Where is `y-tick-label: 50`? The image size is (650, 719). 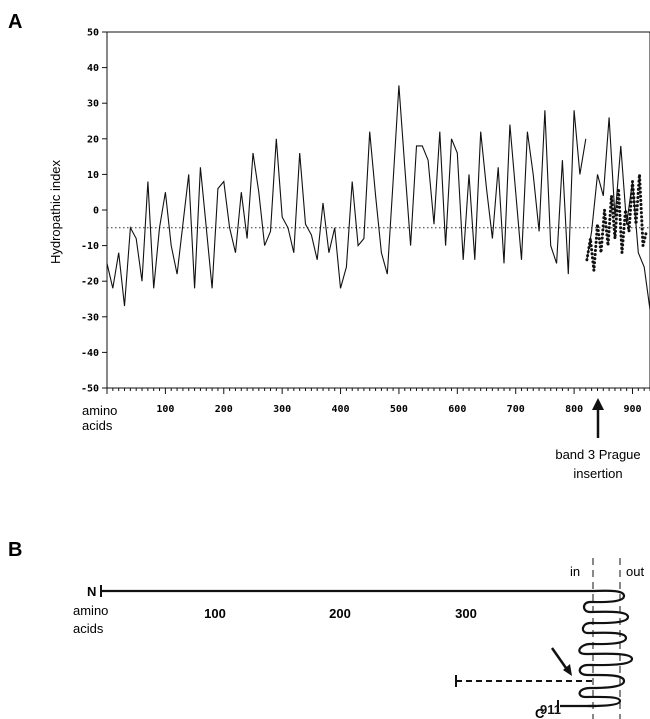
y-tick-label: 50 is located at coordinates (93, 33).